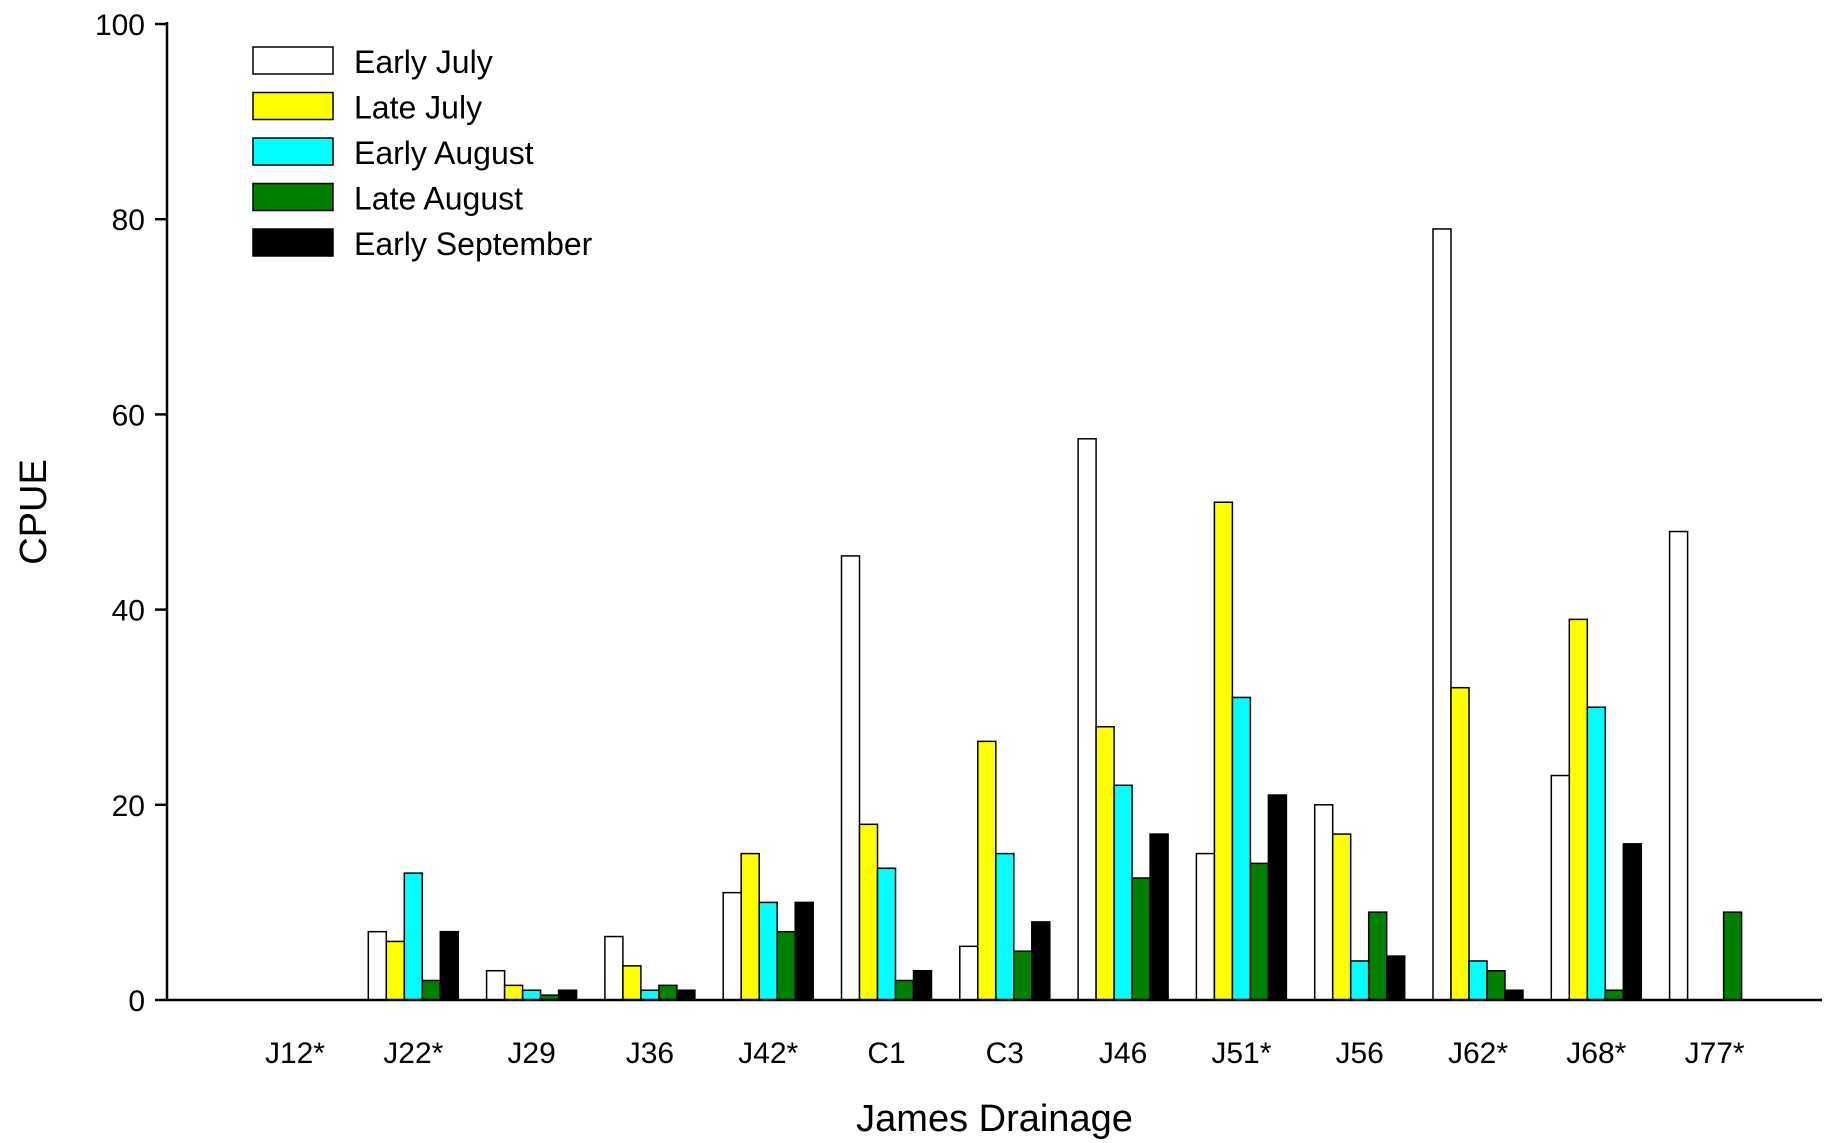 The height and width of the screenshot is (1143, 1825). I want to click on x-tick-label: C1, so click(886, 1053).